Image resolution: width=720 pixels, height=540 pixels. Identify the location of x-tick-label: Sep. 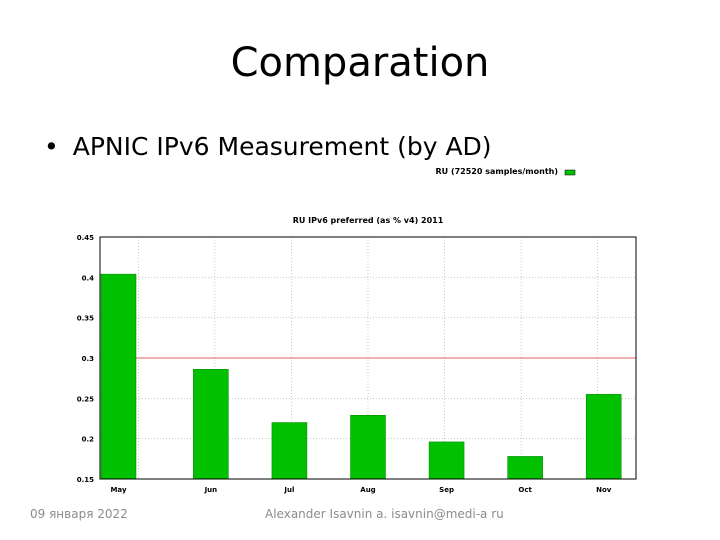
(446, 490).